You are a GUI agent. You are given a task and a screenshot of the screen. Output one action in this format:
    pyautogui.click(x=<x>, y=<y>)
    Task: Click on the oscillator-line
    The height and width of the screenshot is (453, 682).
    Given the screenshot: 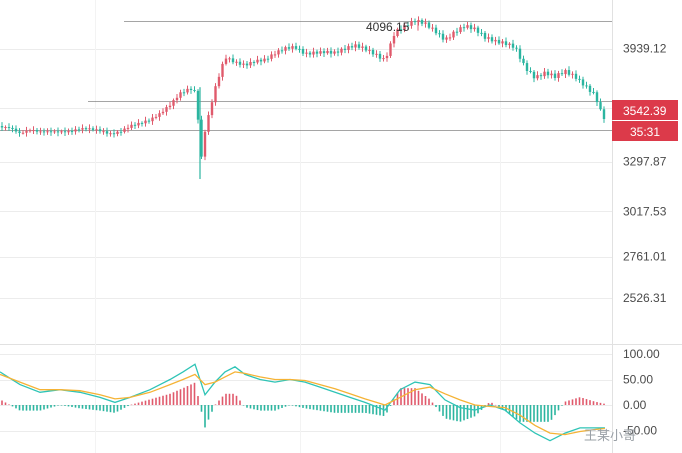 What is the action you would take?
    pyautogui.click(x=303, y=403)
    